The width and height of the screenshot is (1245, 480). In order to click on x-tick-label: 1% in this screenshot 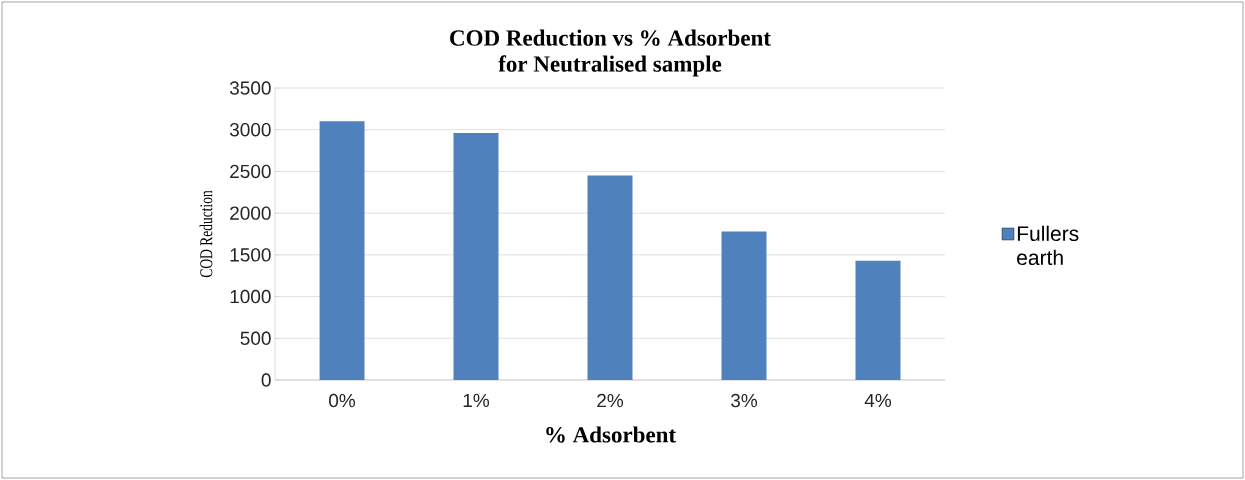, I will do `click(476, 400)`.